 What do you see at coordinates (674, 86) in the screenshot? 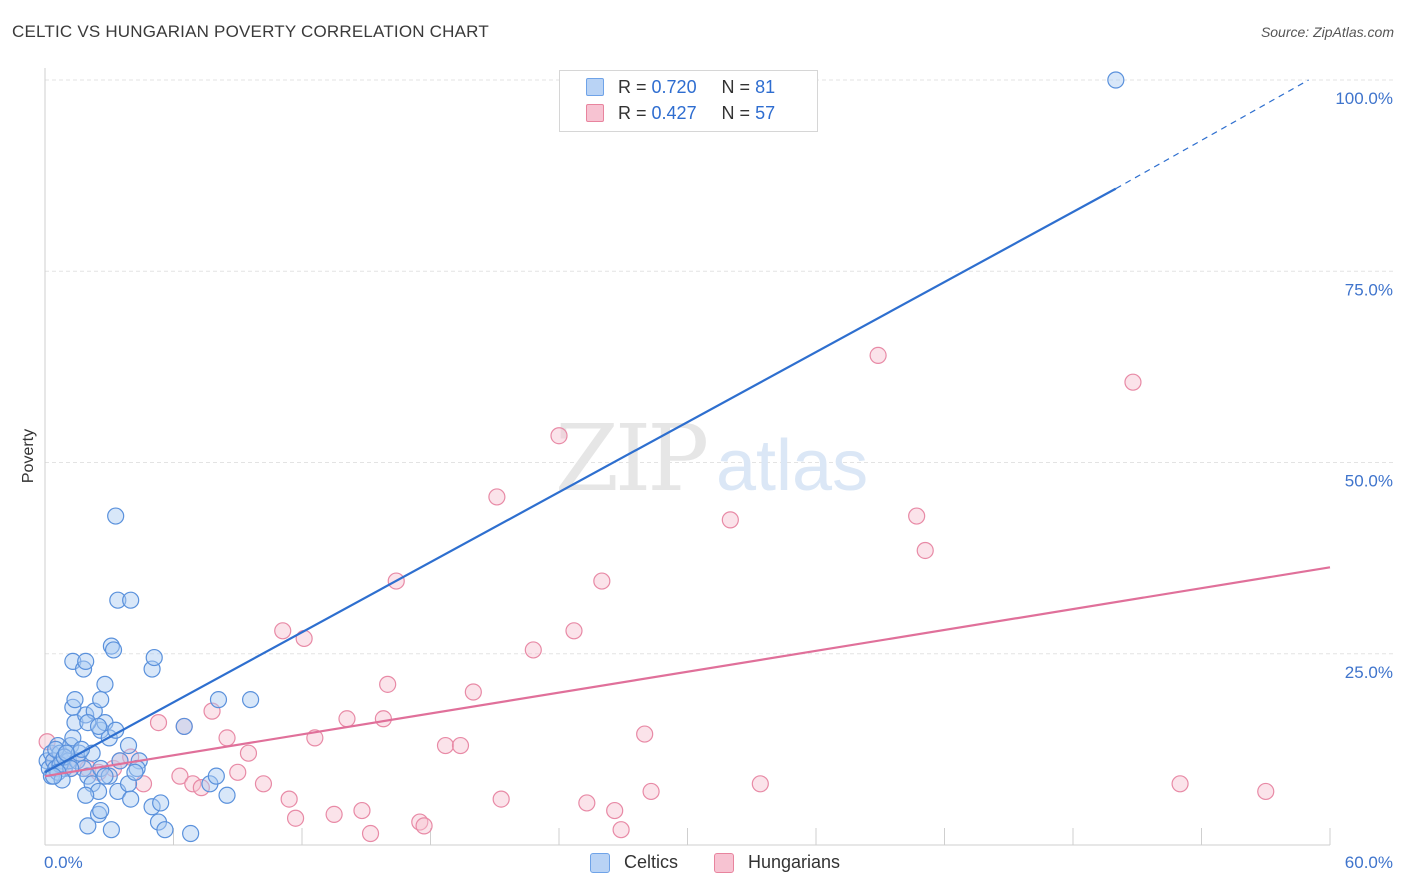
I see `celtics-r-value: 0.720` at bounding box center [674, 86].